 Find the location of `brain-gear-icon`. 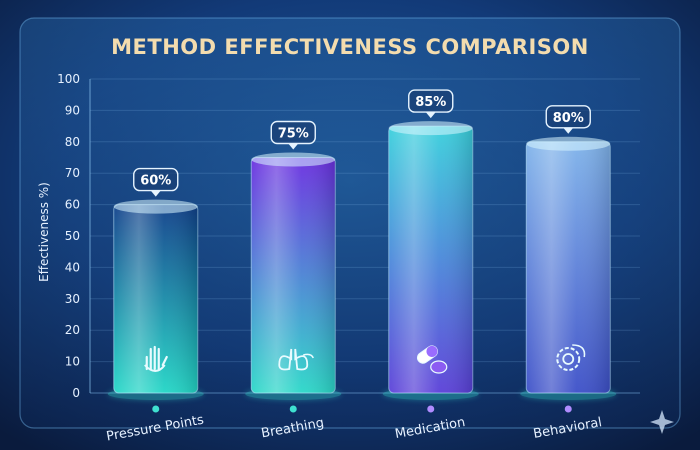

brain-gear-icon is located at coordinates (571, 357).